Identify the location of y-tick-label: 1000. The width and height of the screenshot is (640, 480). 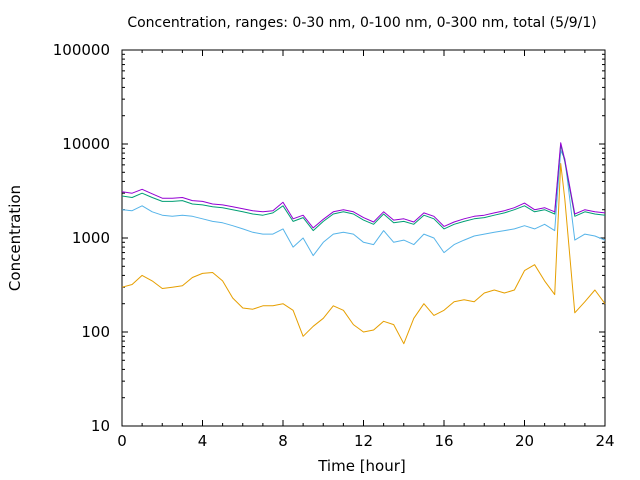
(91, 238).